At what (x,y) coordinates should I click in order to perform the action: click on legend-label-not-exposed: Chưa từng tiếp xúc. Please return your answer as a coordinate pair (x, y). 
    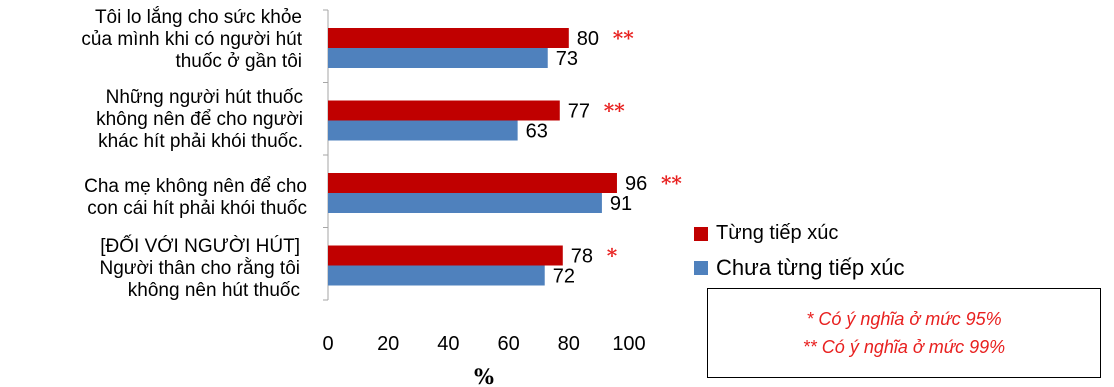
    Looking at the image, I should click on (810, 267).